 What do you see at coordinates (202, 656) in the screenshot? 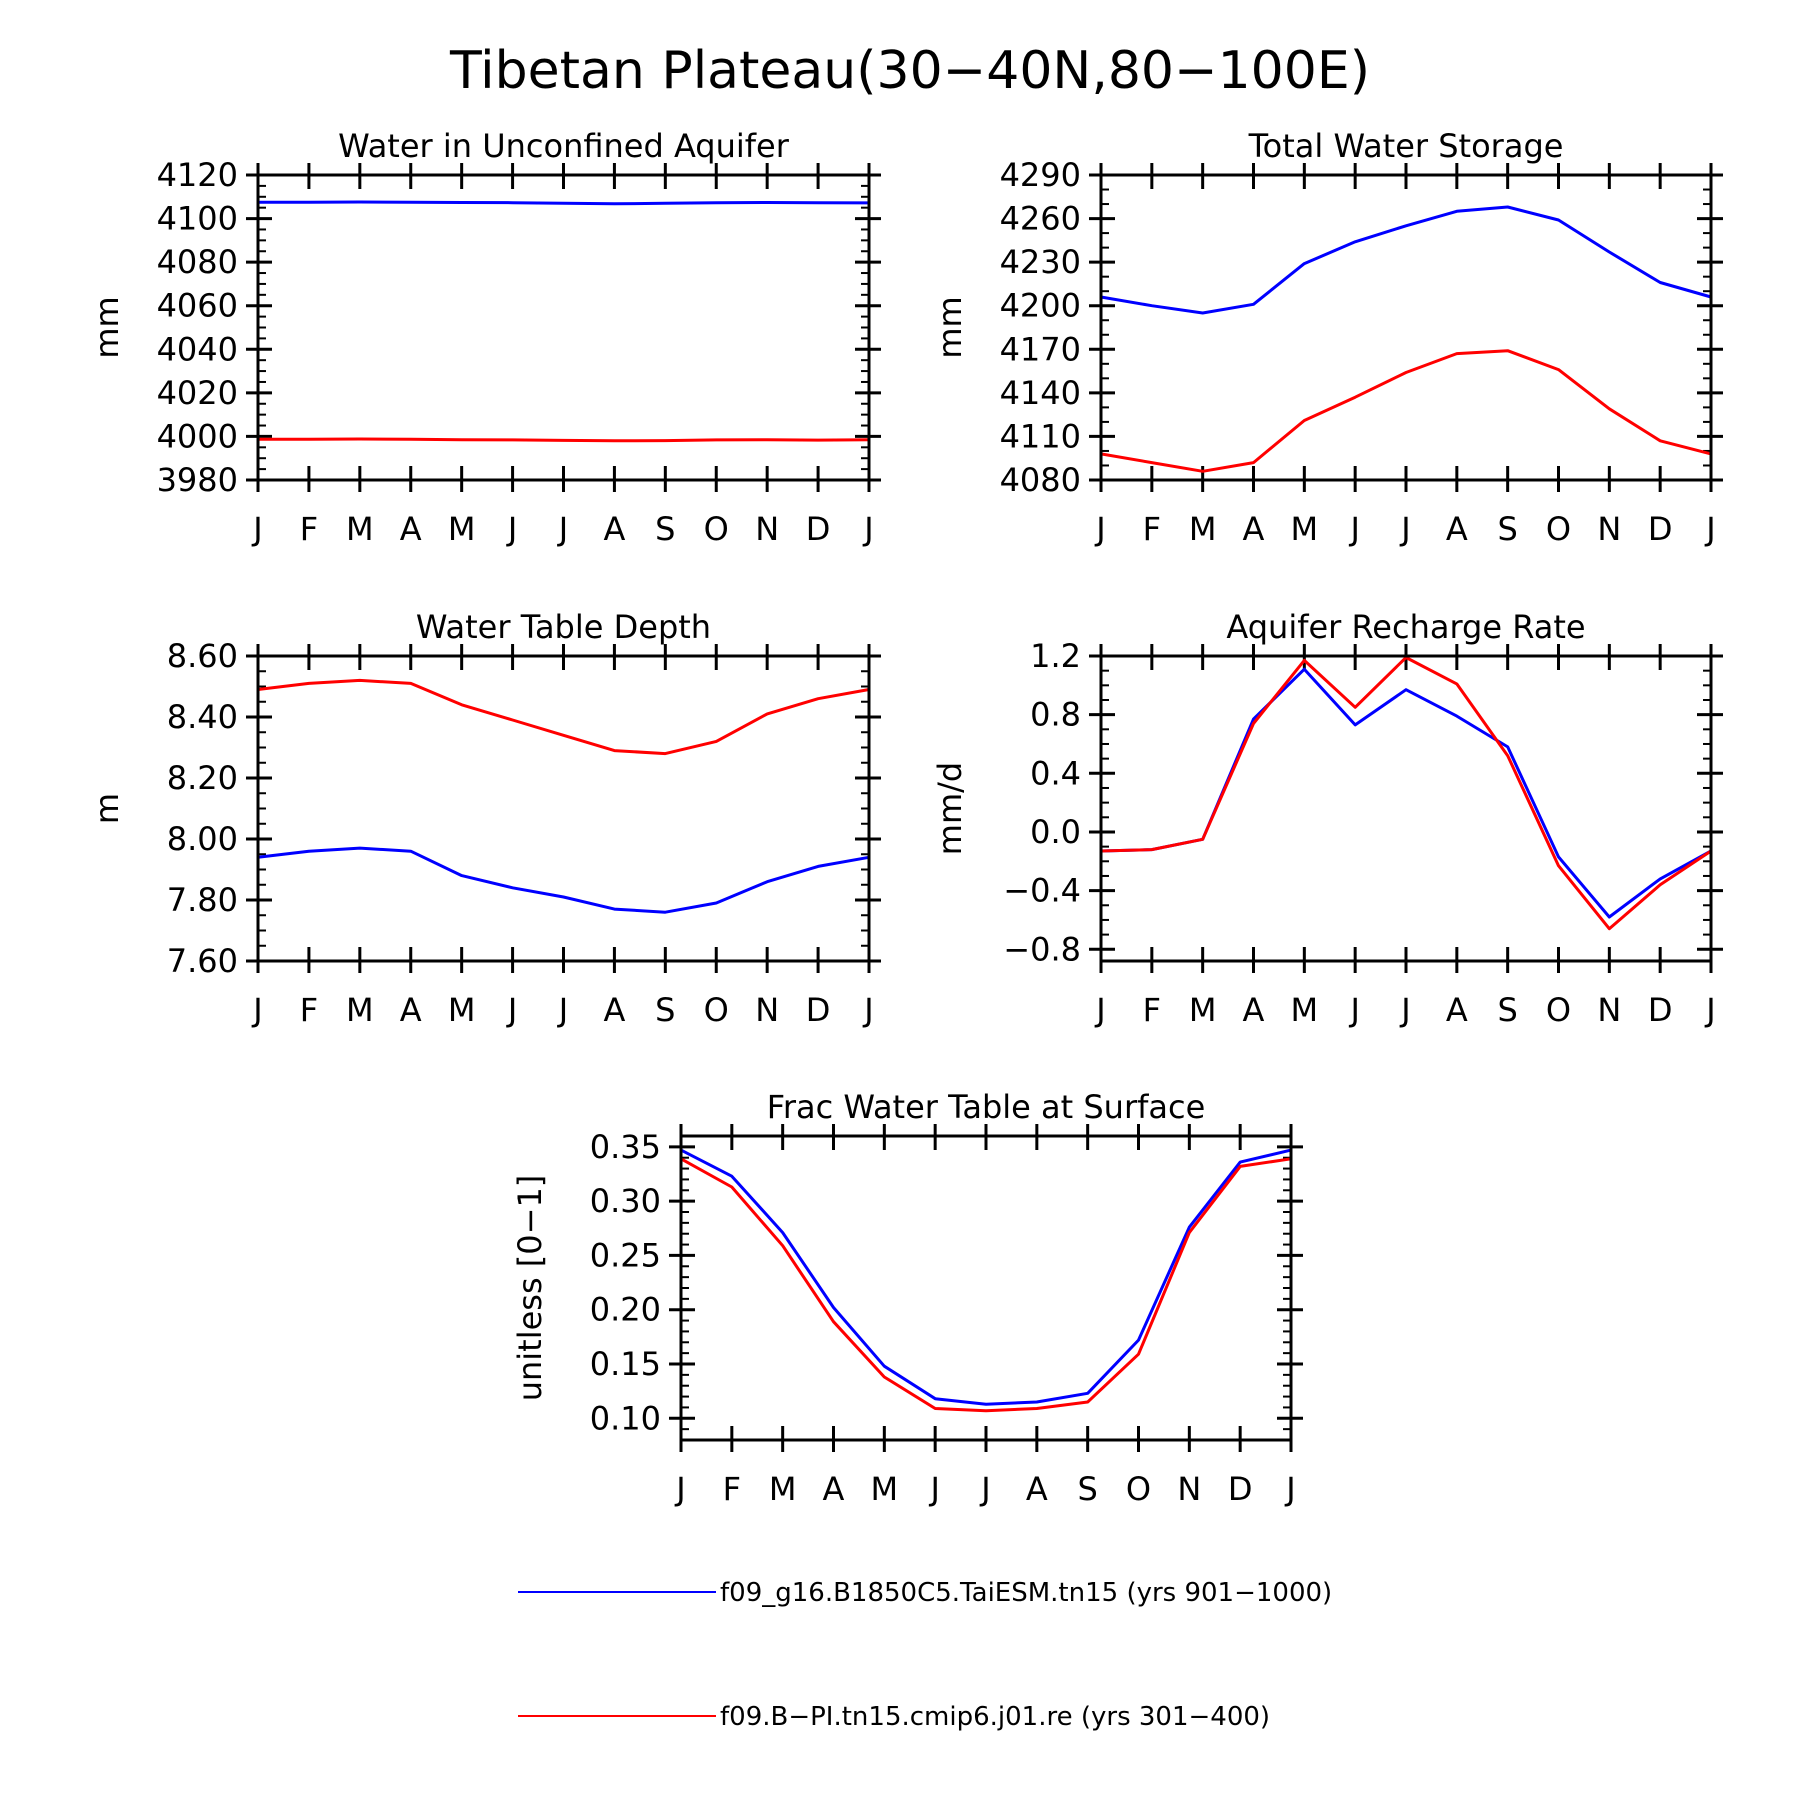
I see `y-tick-label: 8.60` at bounding box center [202, 656].